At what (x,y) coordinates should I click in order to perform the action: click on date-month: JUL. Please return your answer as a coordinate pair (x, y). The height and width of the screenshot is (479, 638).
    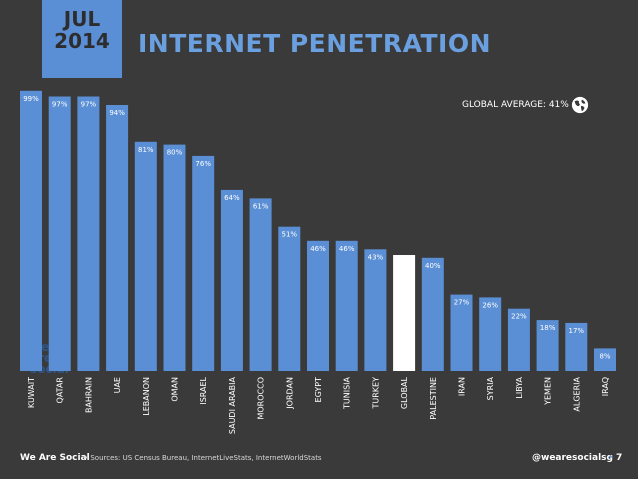
    Looking at the image, I should click on (82, 19).